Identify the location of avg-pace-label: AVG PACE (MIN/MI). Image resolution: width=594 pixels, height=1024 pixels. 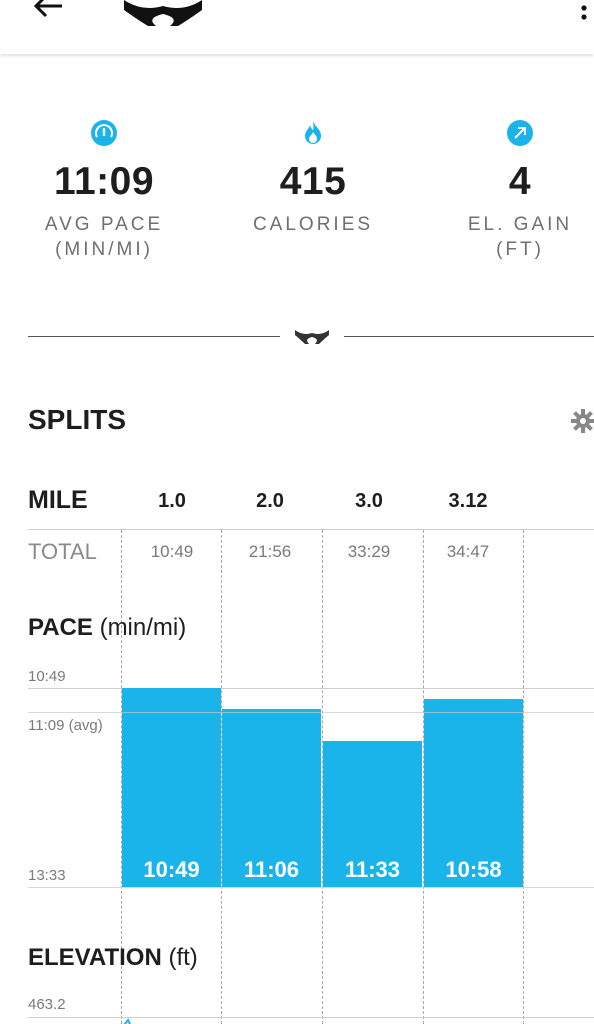
(104, 237).